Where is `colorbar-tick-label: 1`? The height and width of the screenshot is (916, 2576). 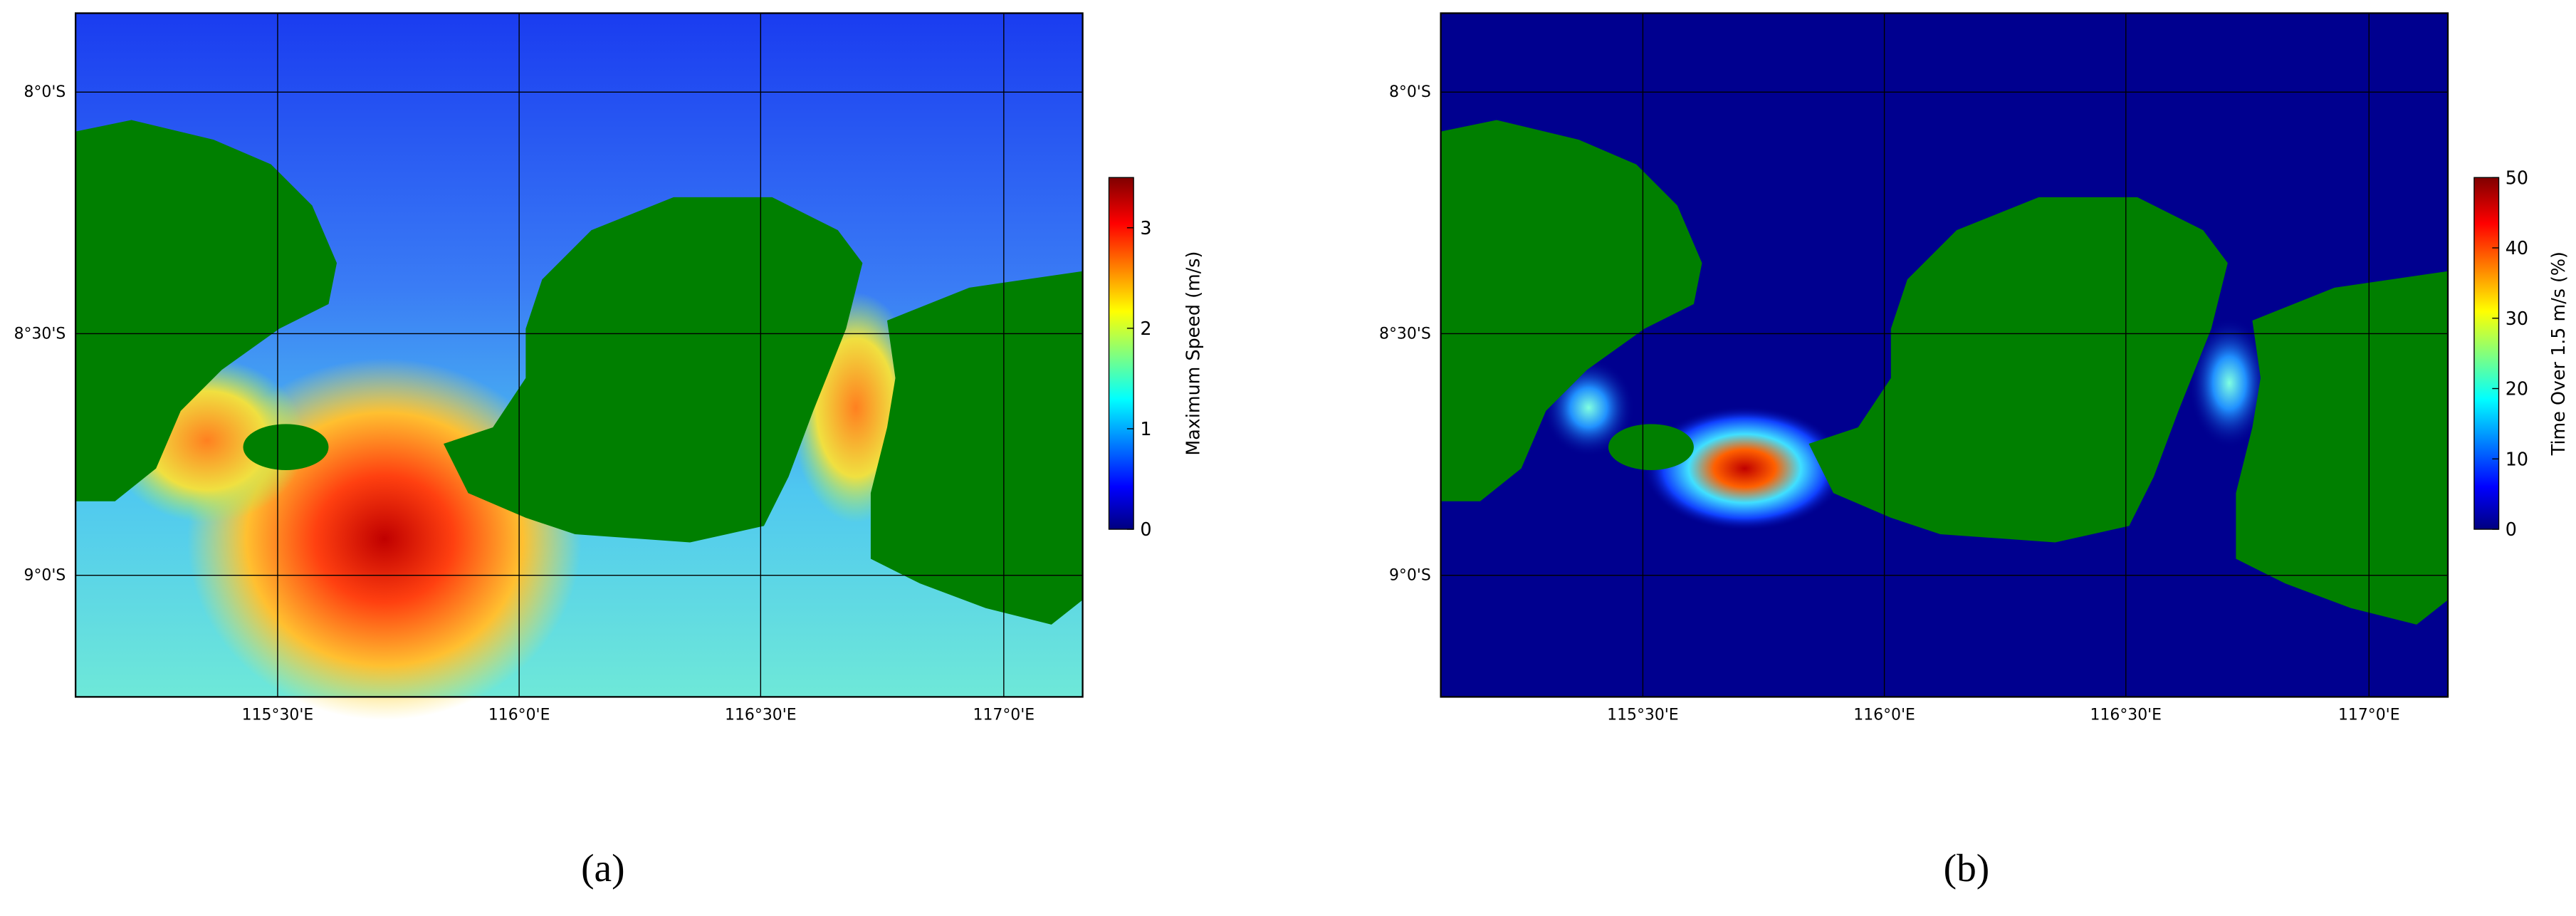 colorbar-tick-label: 1 is located at coordinates (1145, 428).